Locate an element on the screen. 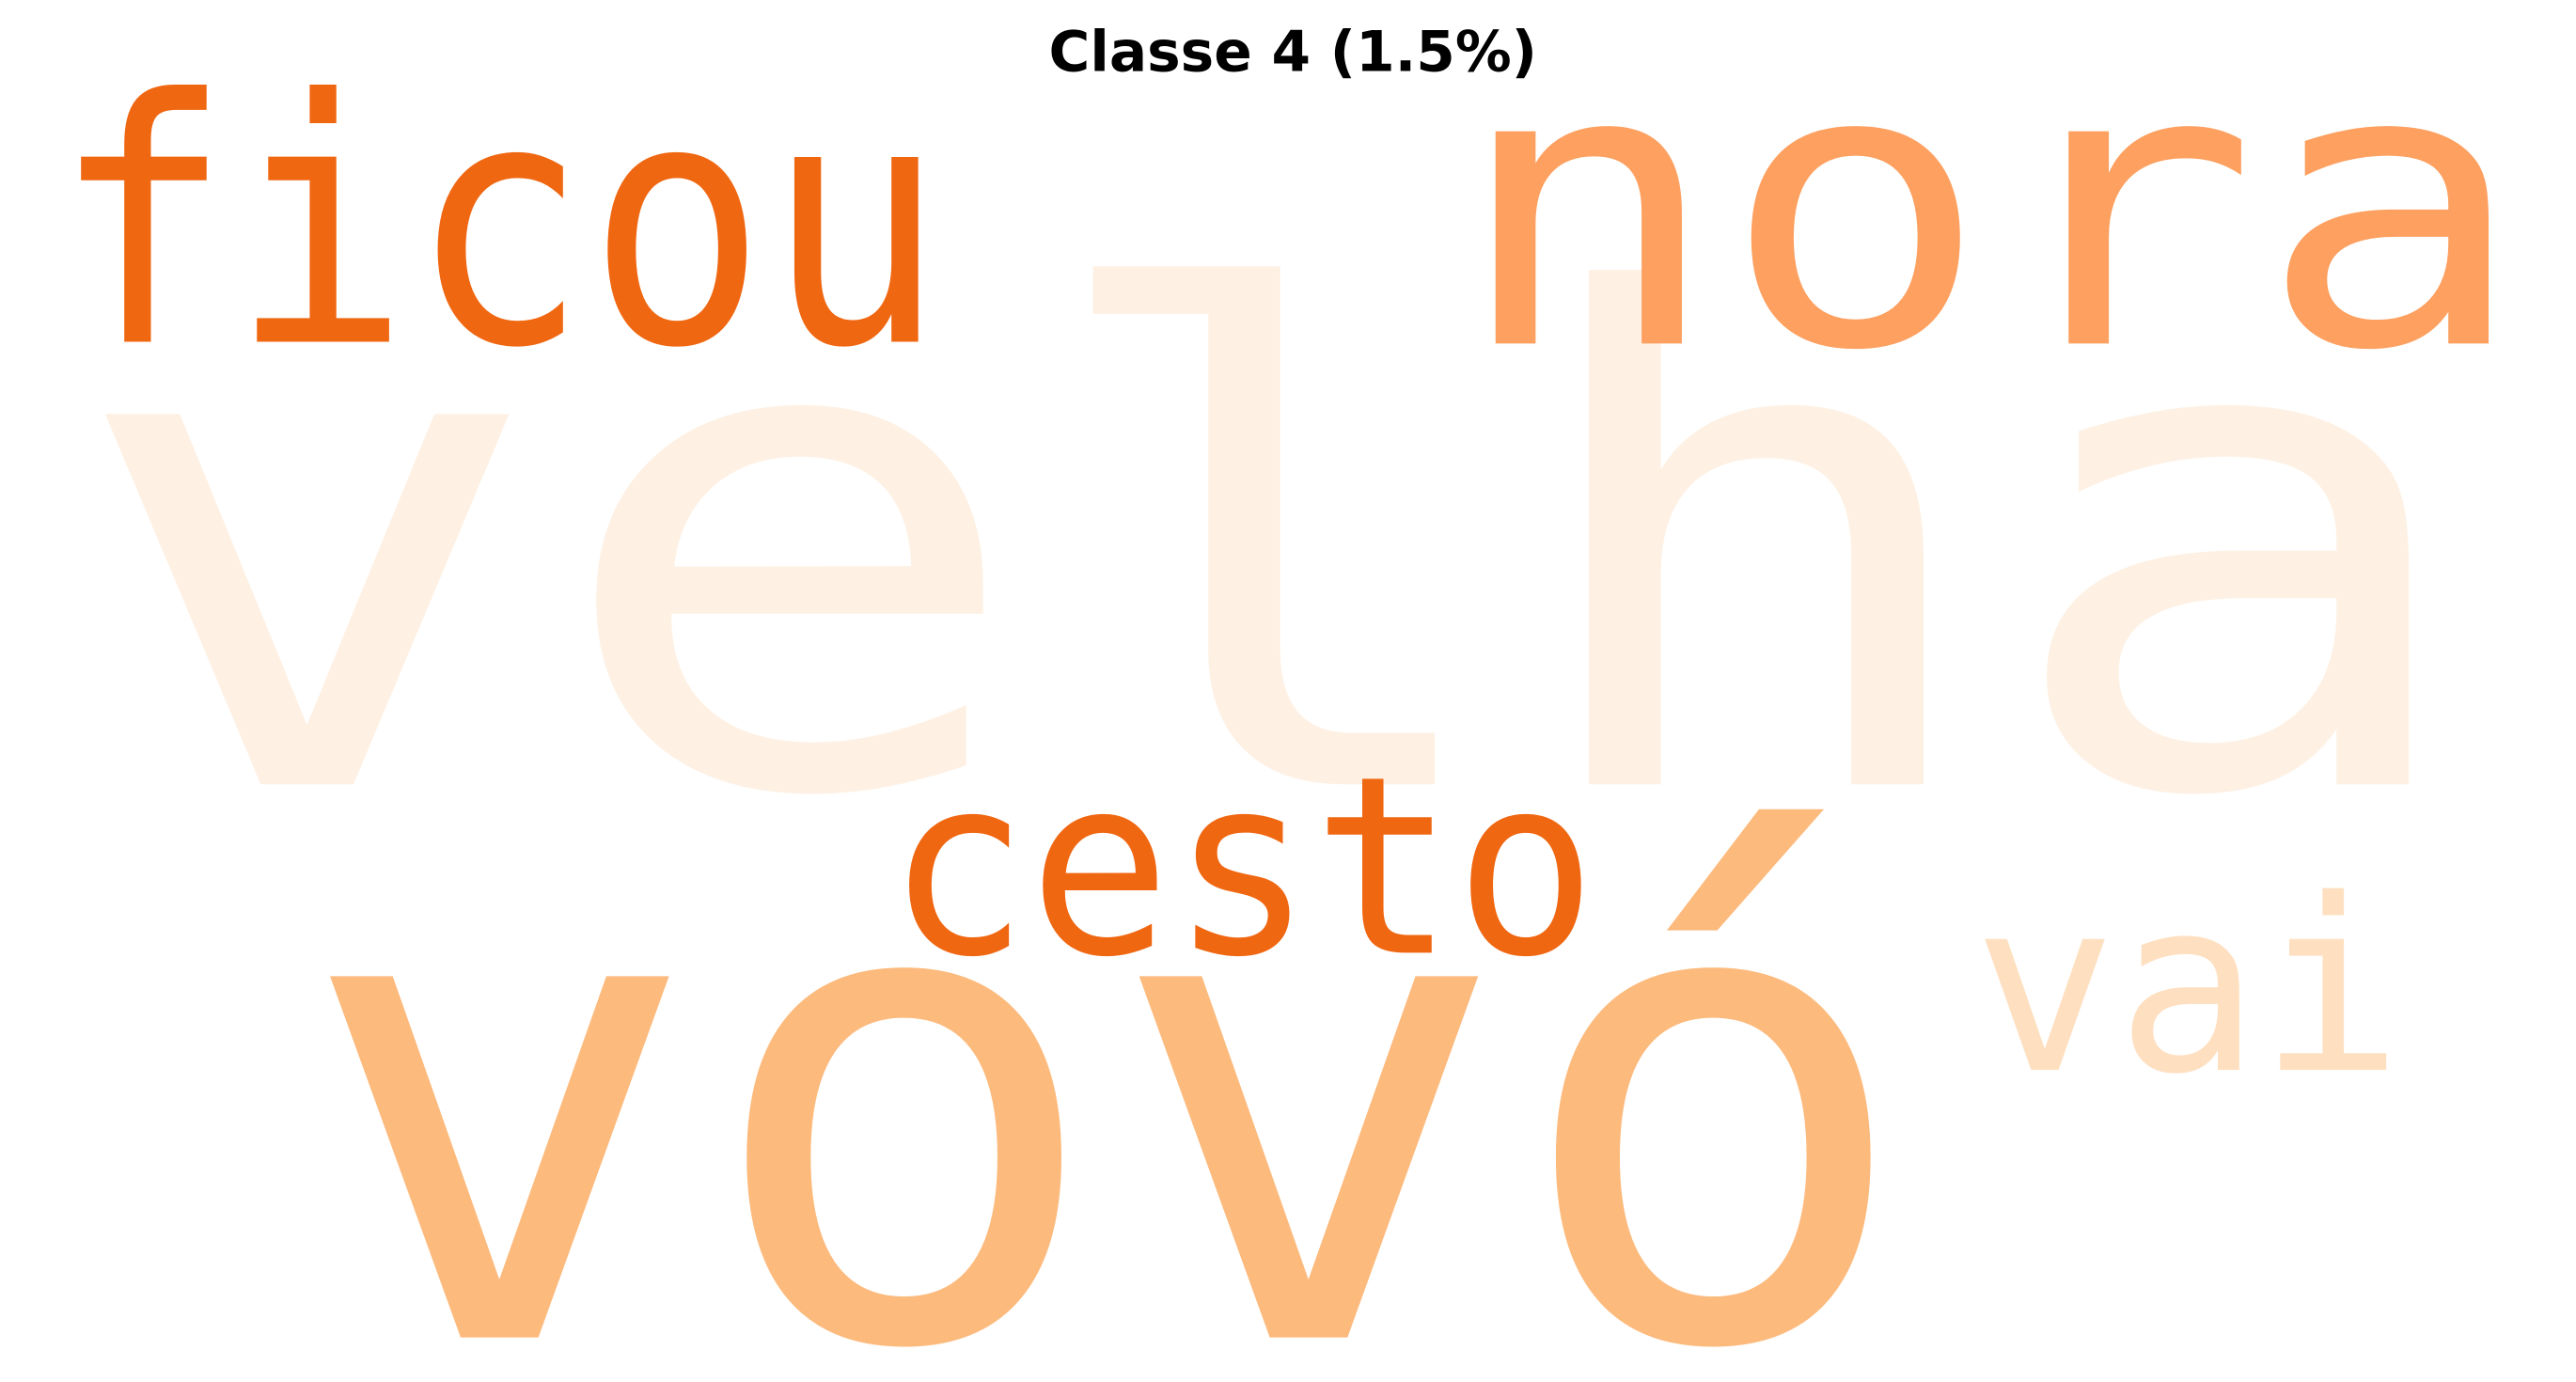  cloud-word-vai: vai is located at coordinates (2188, 988).